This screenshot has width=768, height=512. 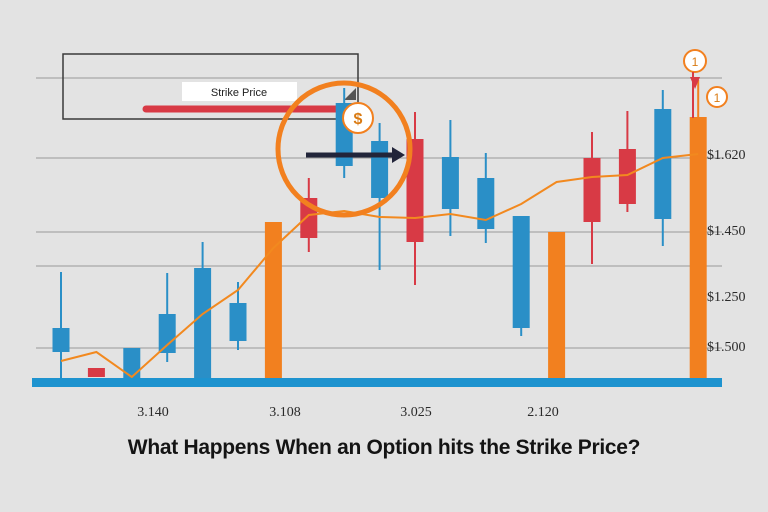 I want to click on dollar-icon: $, so click(x=358, y=119).